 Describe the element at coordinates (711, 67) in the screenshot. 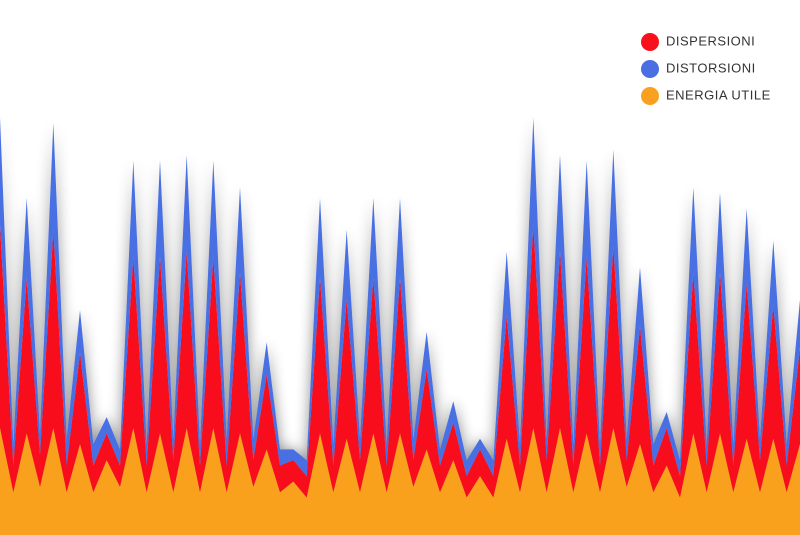

I see `legend-label: DISTORSIONI` at that location.